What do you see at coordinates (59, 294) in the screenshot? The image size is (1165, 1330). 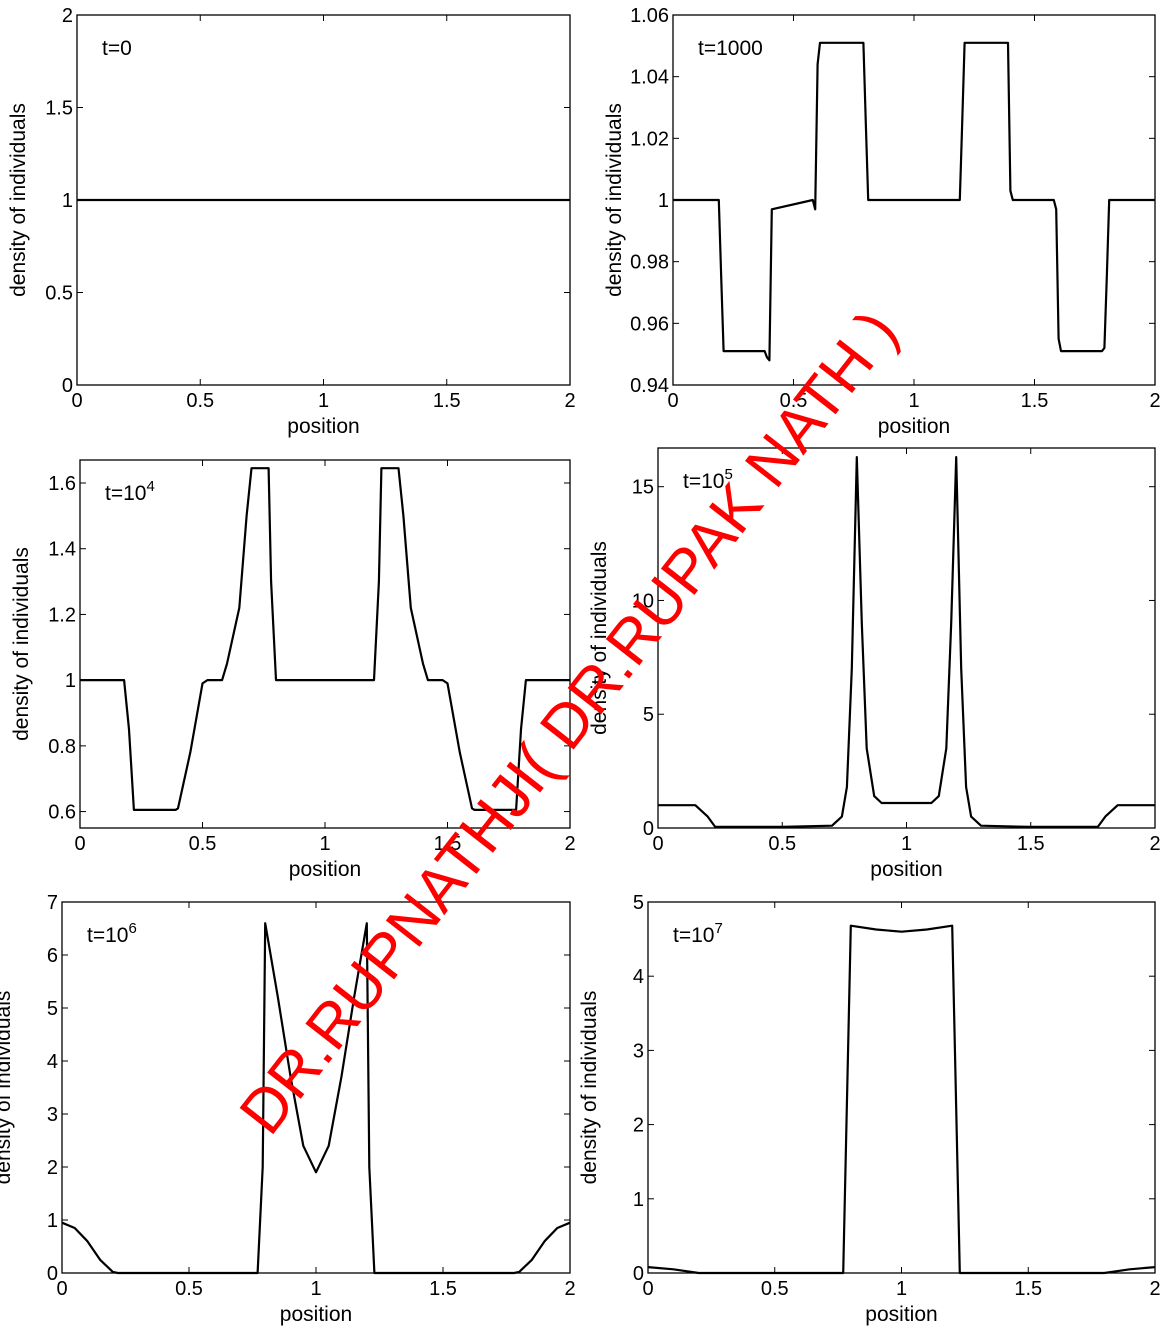 I see `y-tick-label: 0.5` at bounding box center [59, 294].